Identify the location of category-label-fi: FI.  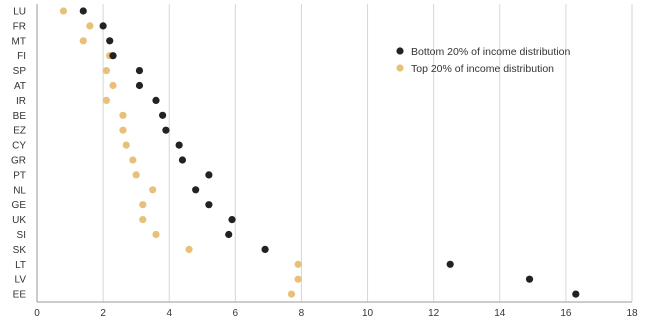
(21, 56).